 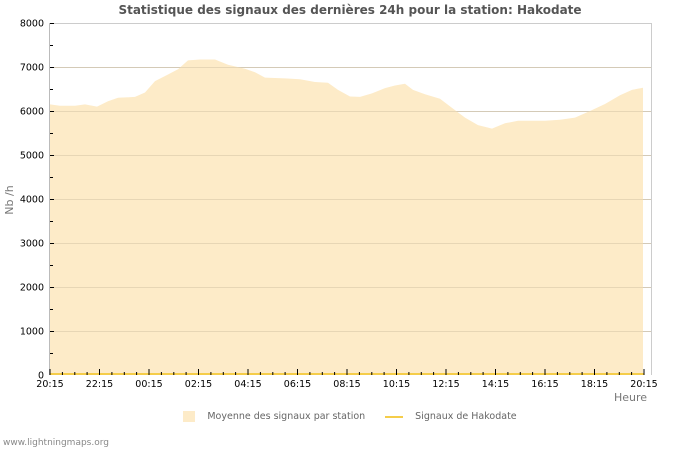 What do you see at coordinates (41, 376) in the screenshot?
I see `svg-text: 0` at bounding box center [41, 376].